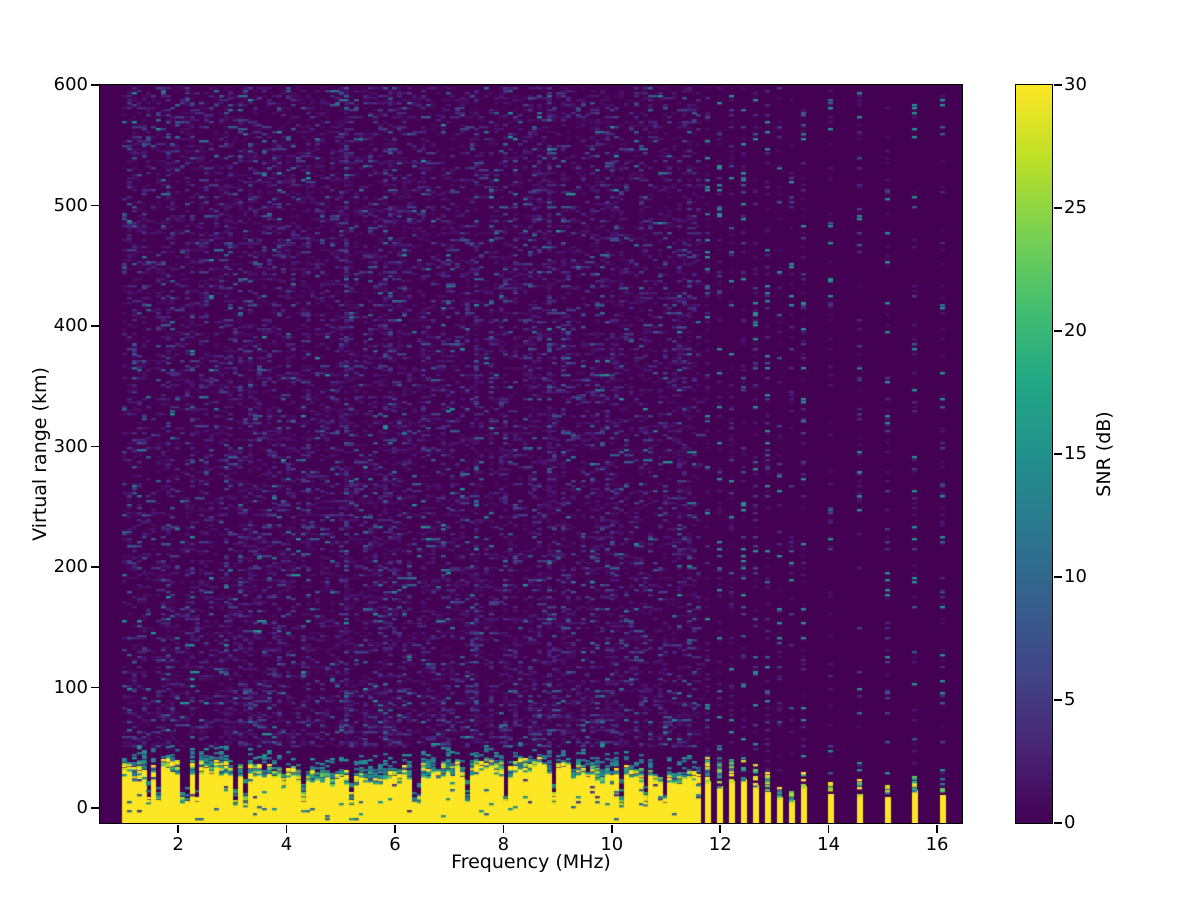 Image resolution: width=1200 pixels, height=900 pixels. I want to click on y-tick-label-500: 500, so click(70, 205).